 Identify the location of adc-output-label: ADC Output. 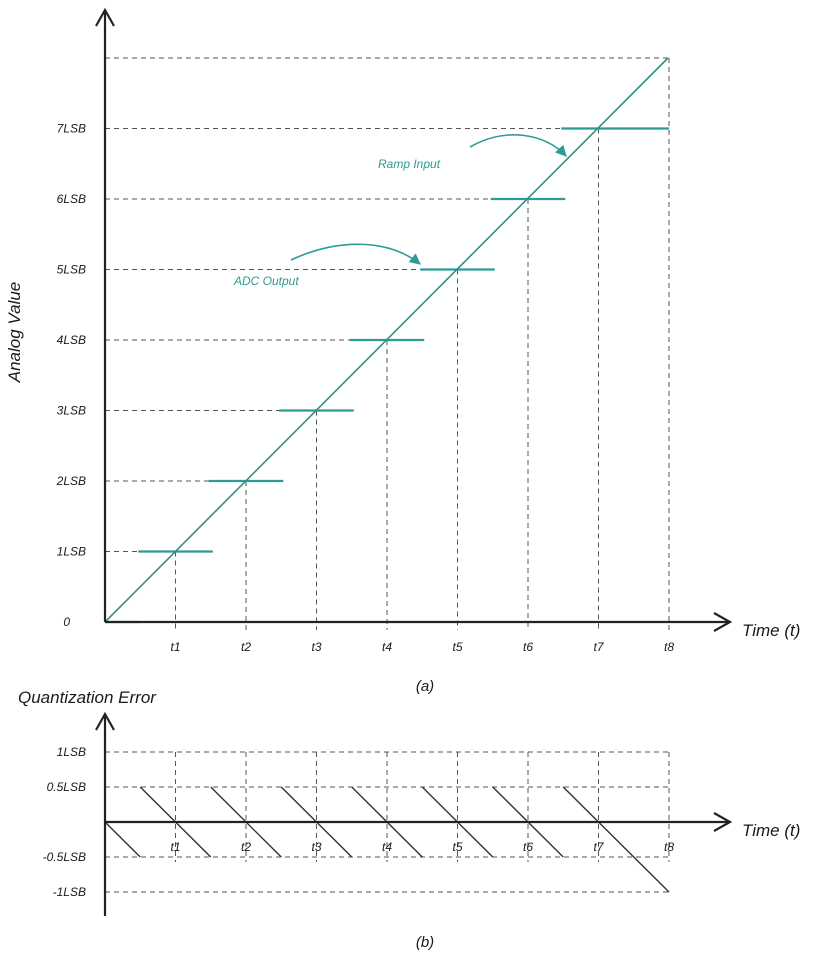
(266, 281).